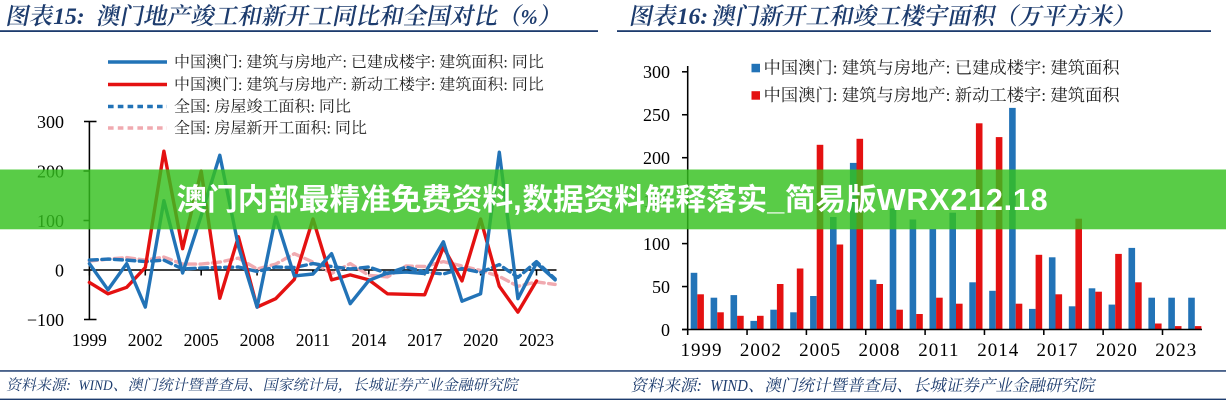 This screenshot has width=1226, height=405. What do you see at coordinates (692, 17) in the screenshot?
I see `svg-text: 16:` at bounding box center [692, 17].